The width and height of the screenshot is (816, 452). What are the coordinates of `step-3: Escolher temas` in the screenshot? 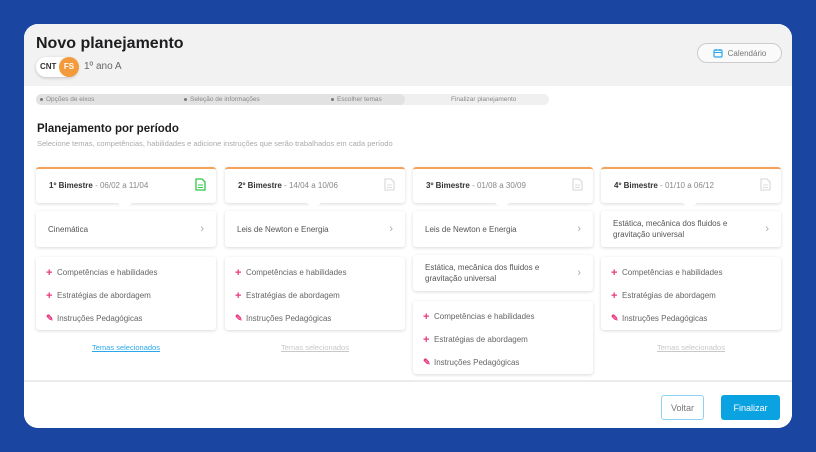 It's located at (356, 99).